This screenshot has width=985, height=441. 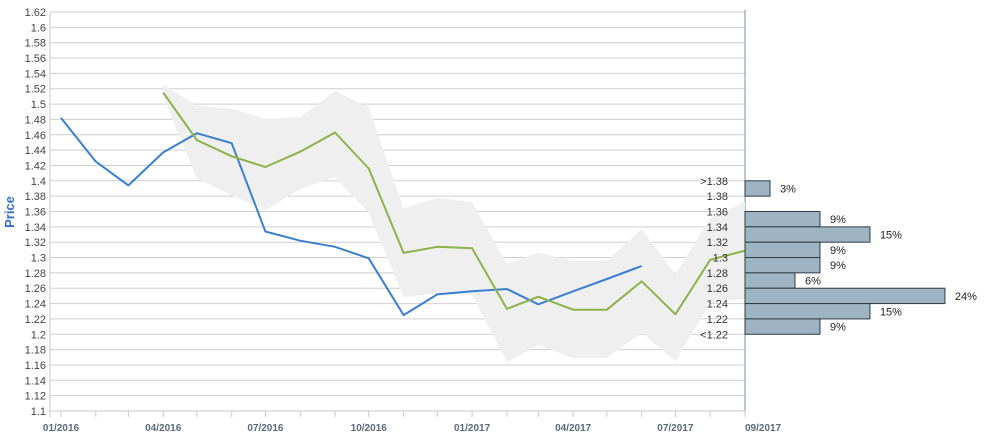 What do you see at coordinates (717, 305) in the screenshot?
I see `distribution-bin-label: 1.24` at bounding box center [717, 305].